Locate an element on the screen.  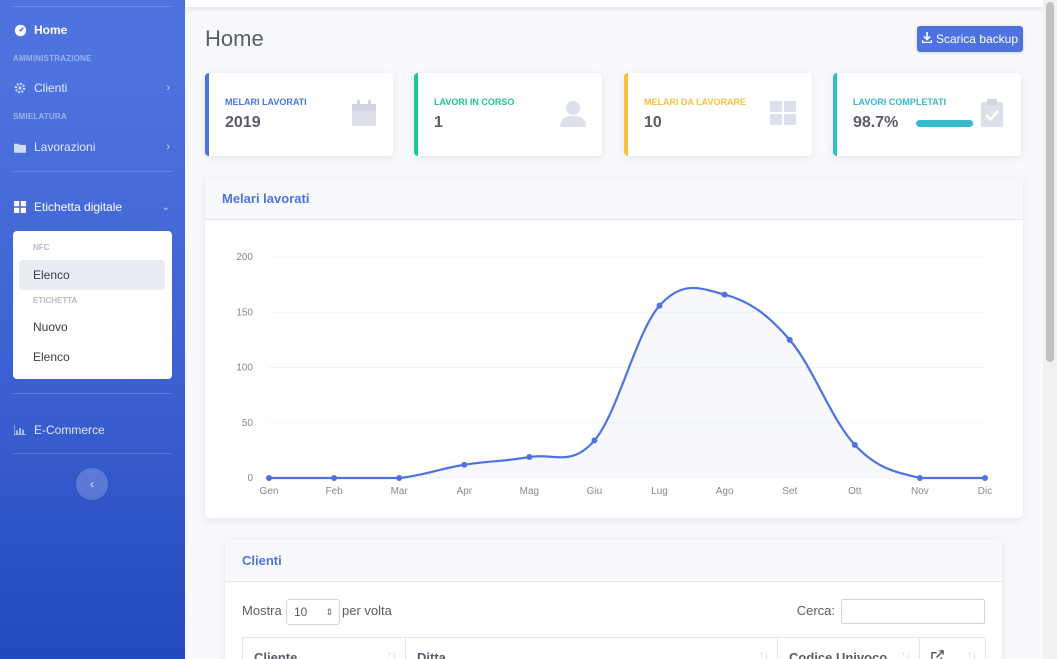
page-length-value: 10 is located at coordinates (301, 612).